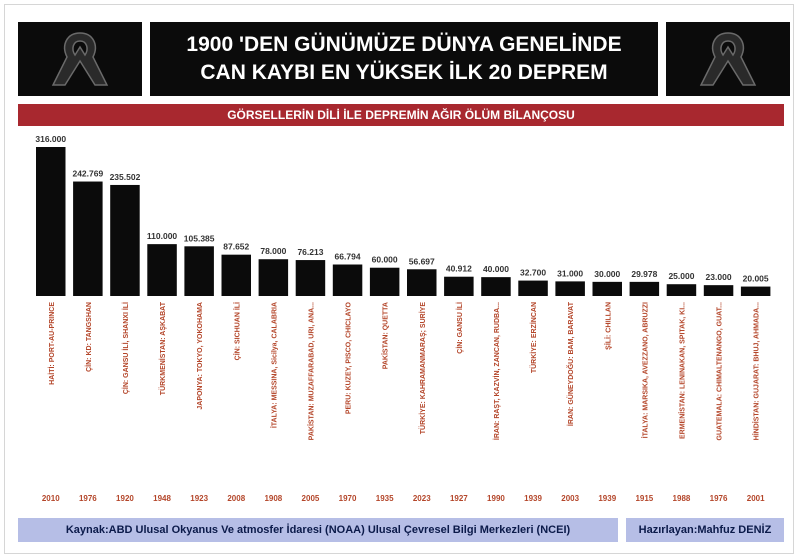  What do you see at coordinates (719, 277) in the screenshot?
I see `value-label: 23.000` at bounding box center [719, 277].